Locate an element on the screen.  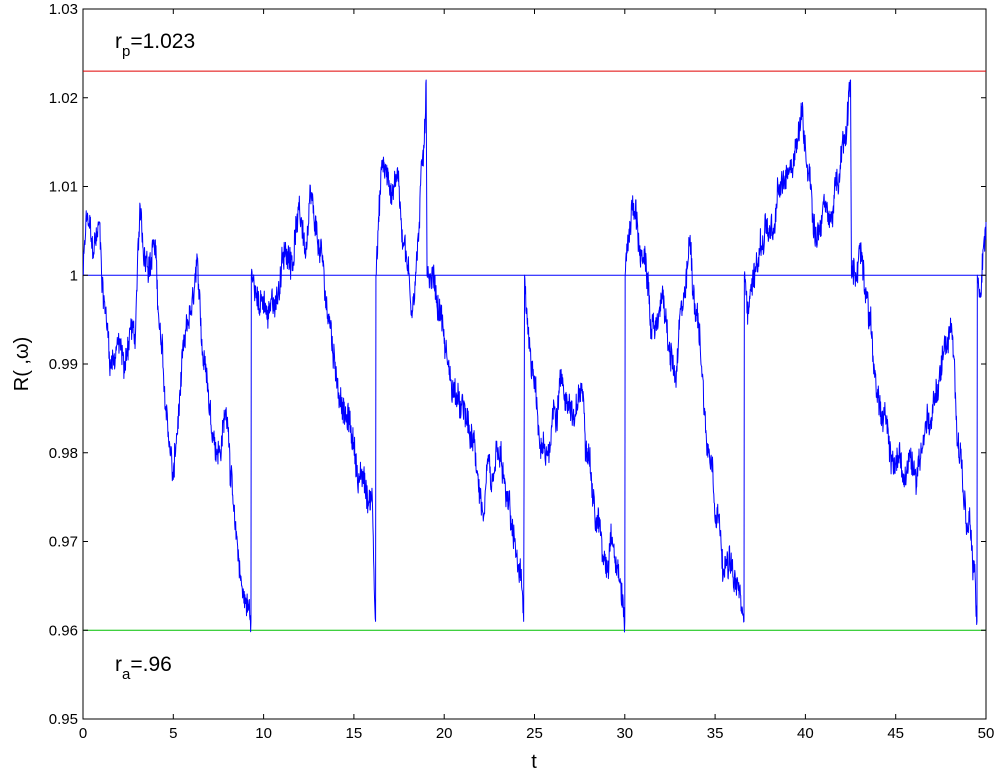
x-tick-label: 45 is located at coordinates (895, 733).